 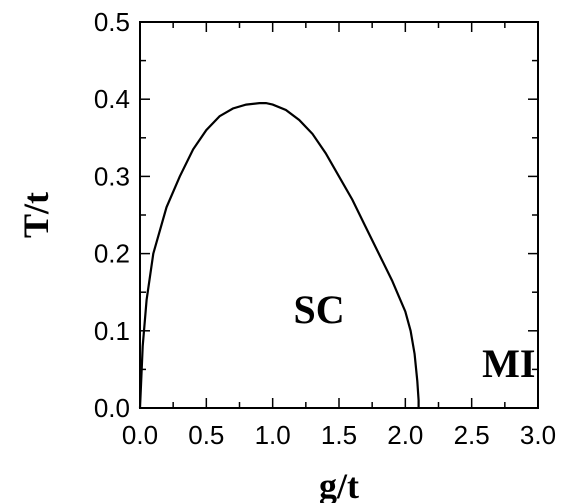 What do you see at coordinates (319, 309) in the screenshot?
I see `region-label-sc: SC` at bounding box center [319, 309].